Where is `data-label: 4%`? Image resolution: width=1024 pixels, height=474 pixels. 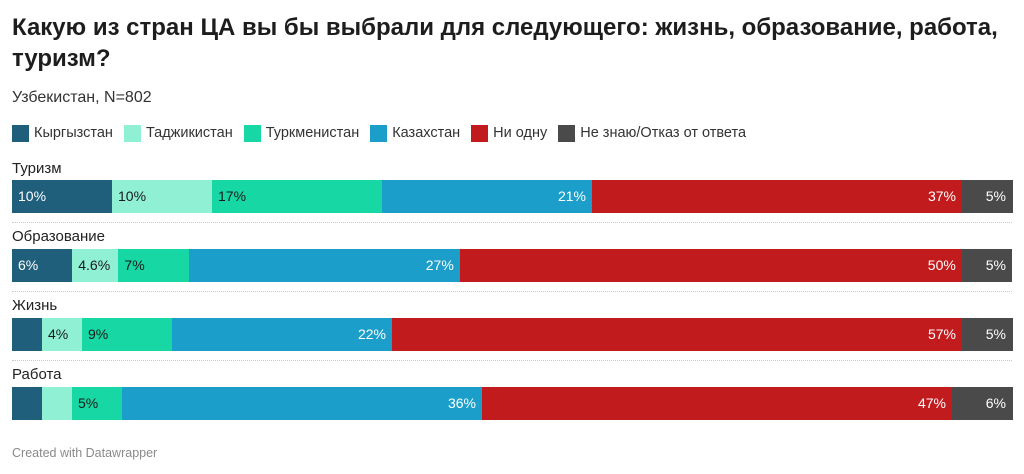
data-label: 4% is located at coordinates (58, 334).